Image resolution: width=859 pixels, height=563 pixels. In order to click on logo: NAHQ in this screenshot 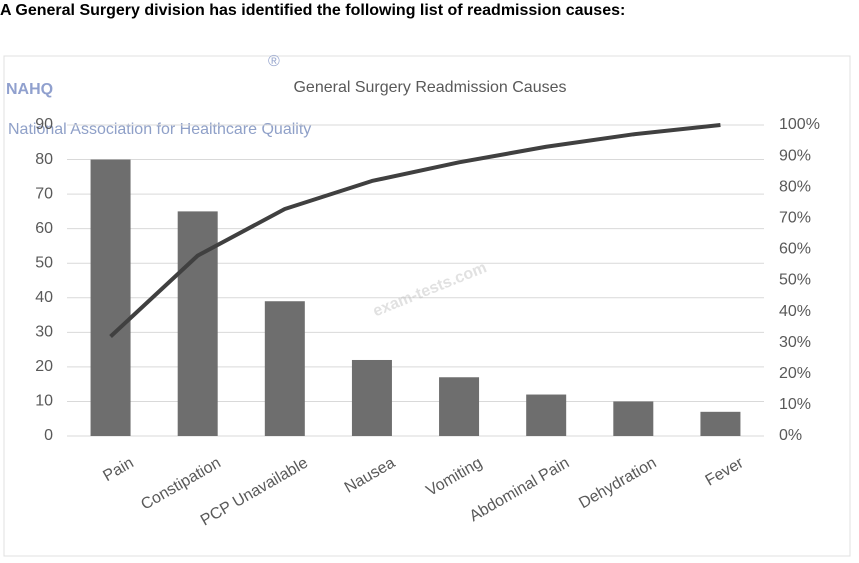, I will do `click(29, 89)`.